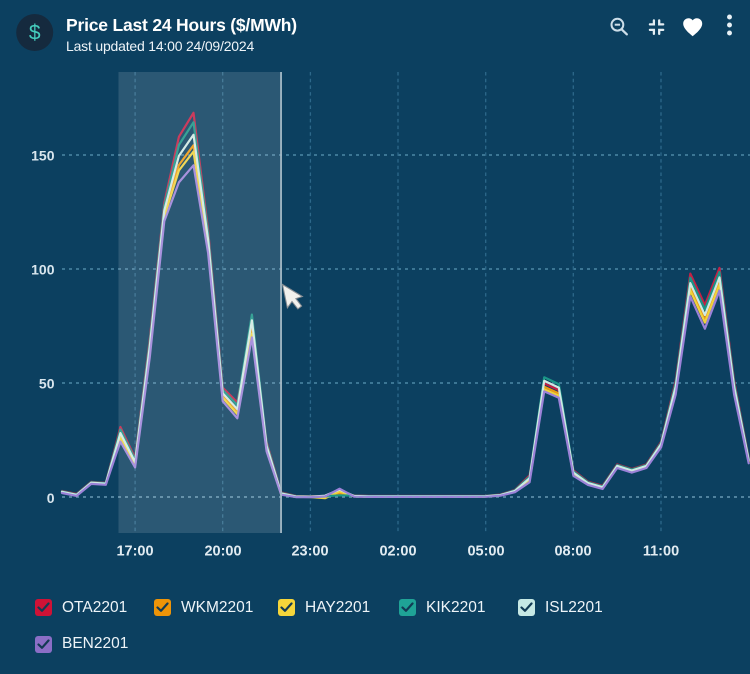  I want to click on svg-text: 100, so click(43, 270).